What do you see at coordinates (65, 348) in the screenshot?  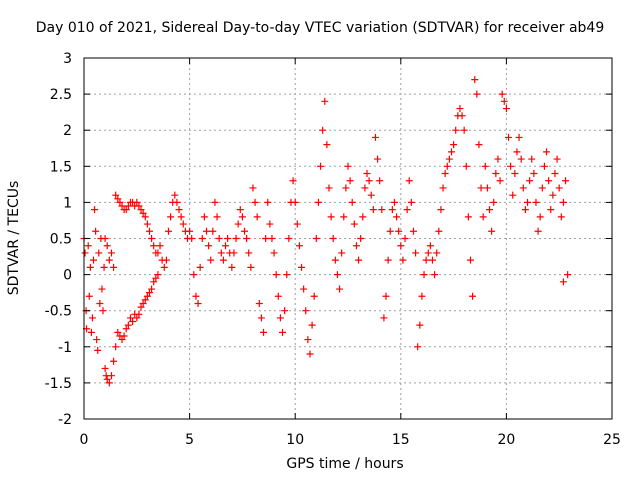 I see `y-tick-label: -1` at bounding box center [65, 348].